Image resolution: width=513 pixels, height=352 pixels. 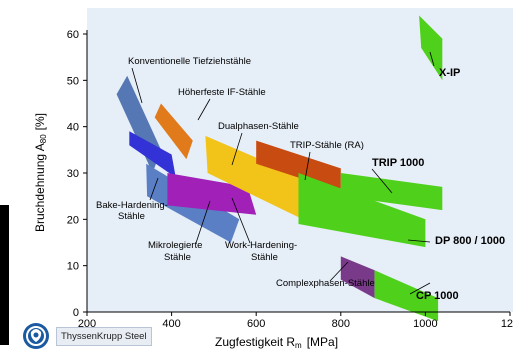 I want to click on band-h-herfeste-if-st-hle, so click(x=173, y=131).